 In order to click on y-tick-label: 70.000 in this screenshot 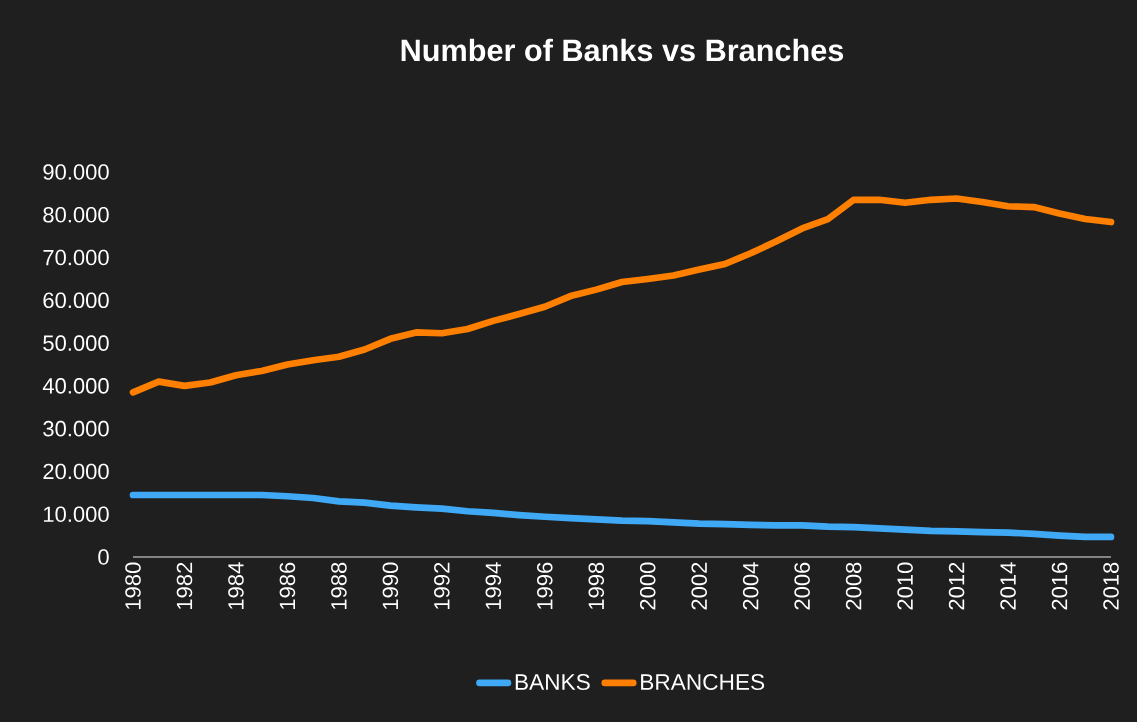, I will do `click(76, 257)`.